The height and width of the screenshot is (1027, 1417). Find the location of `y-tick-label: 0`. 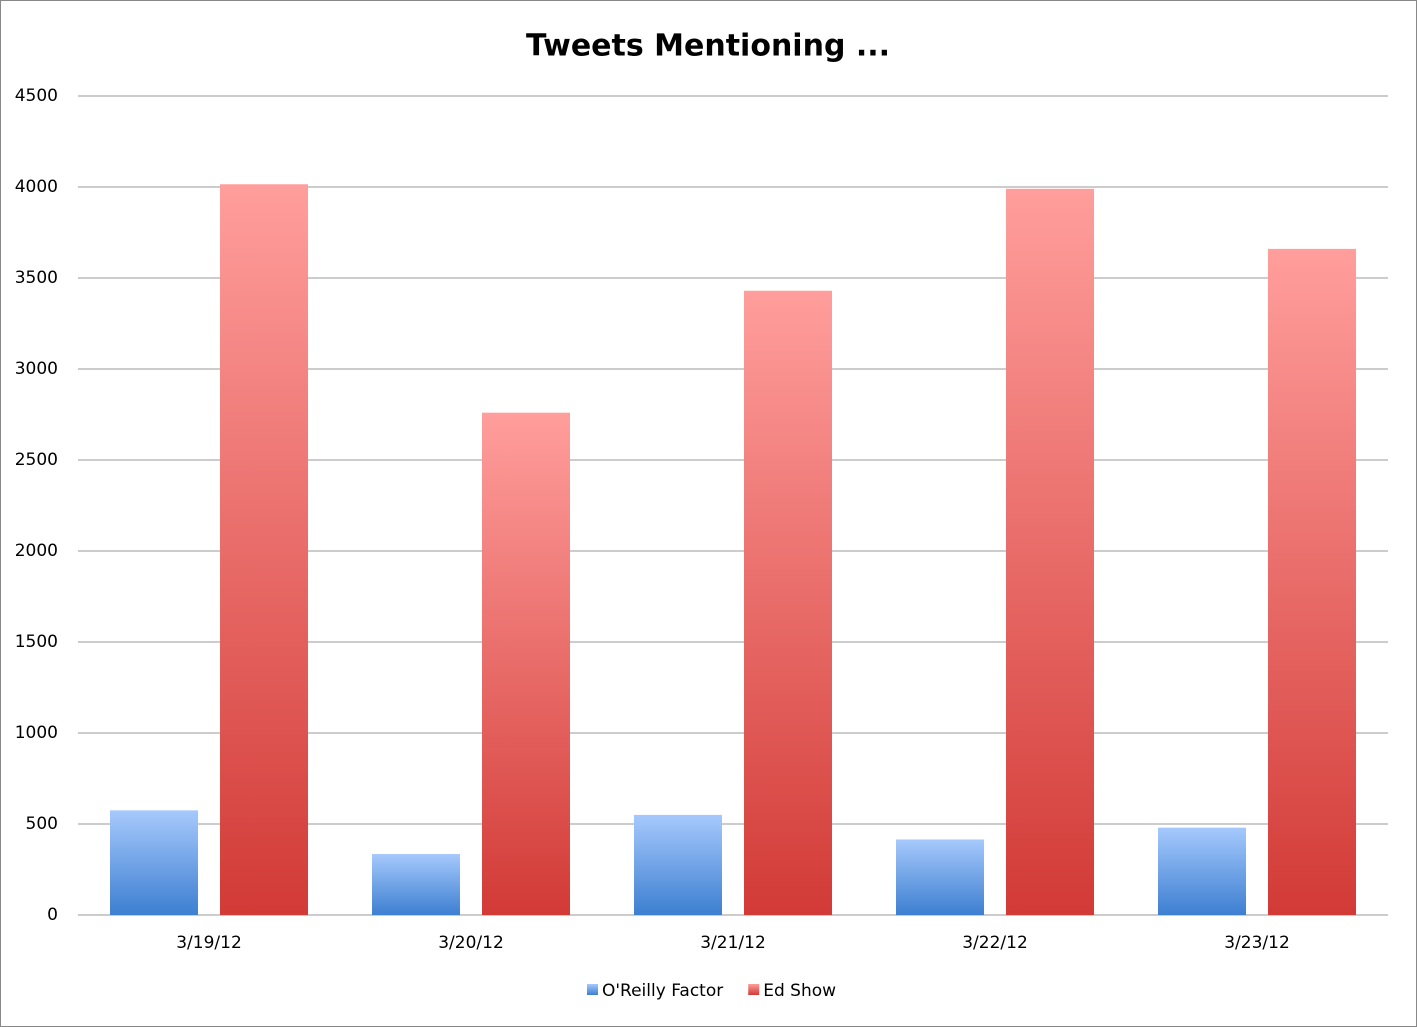

y-tick-label: 0 is located at coordinates (52, 915).